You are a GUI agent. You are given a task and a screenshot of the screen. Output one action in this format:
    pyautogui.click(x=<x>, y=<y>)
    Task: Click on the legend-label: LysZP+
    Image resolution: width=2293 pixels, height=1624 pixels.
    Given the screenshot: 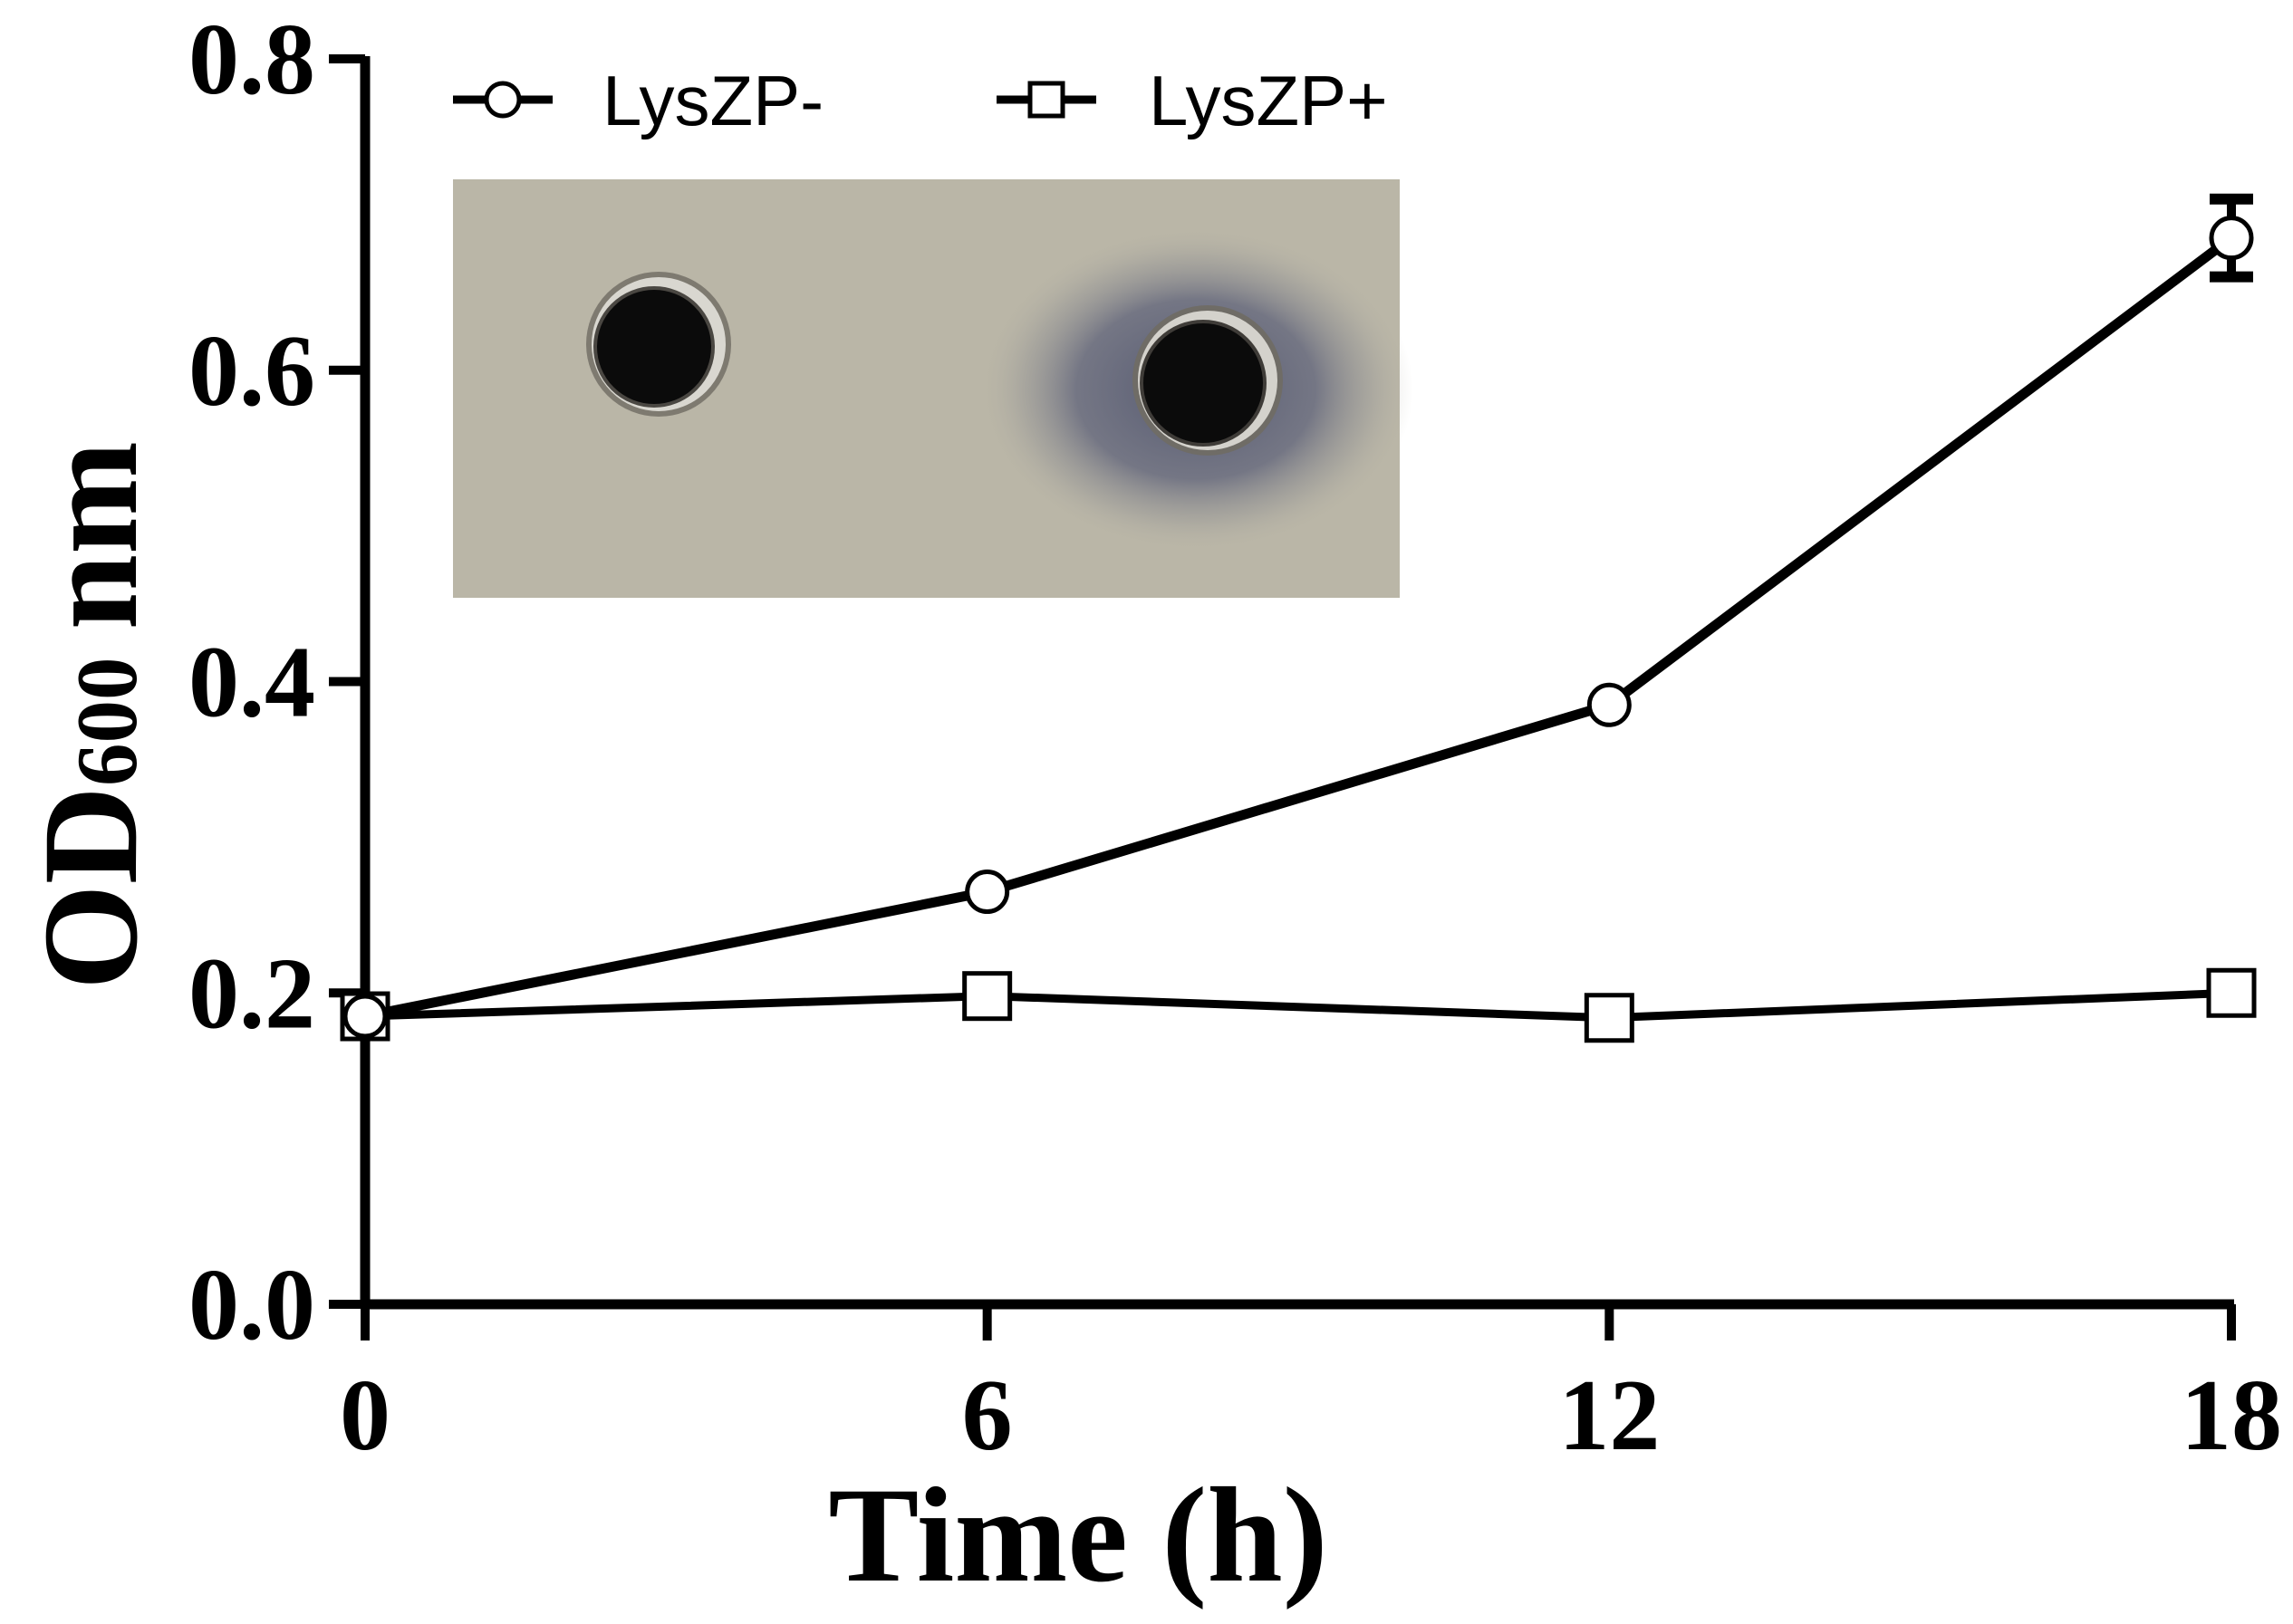 What is the action you would take?
    pyautogui.click(x=1269, y=100)
    